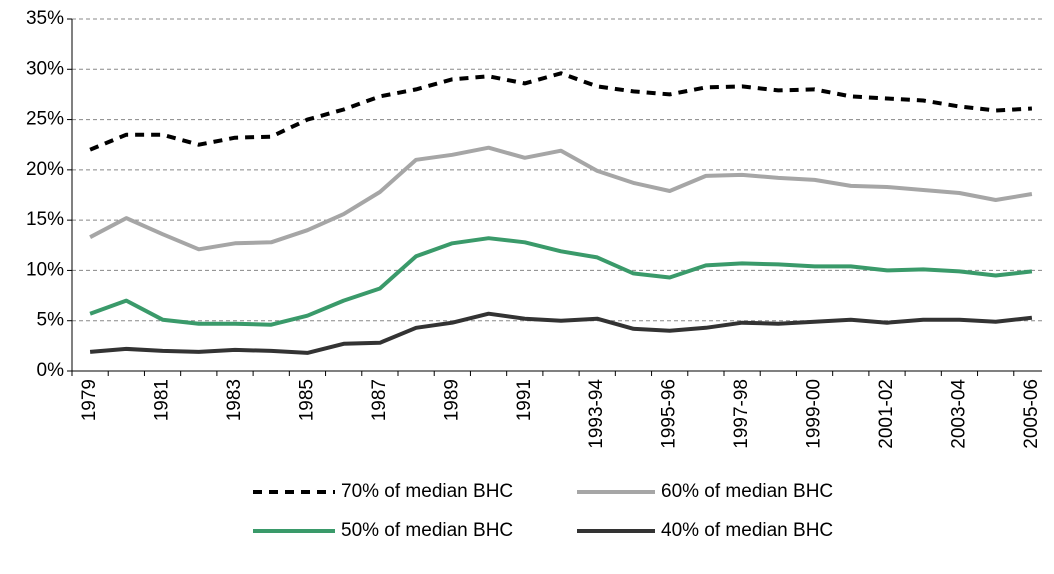  Describe the element at coordinates (427, 491) in the screenshot. I see `legend-label: 70% of median BHC` at that location.